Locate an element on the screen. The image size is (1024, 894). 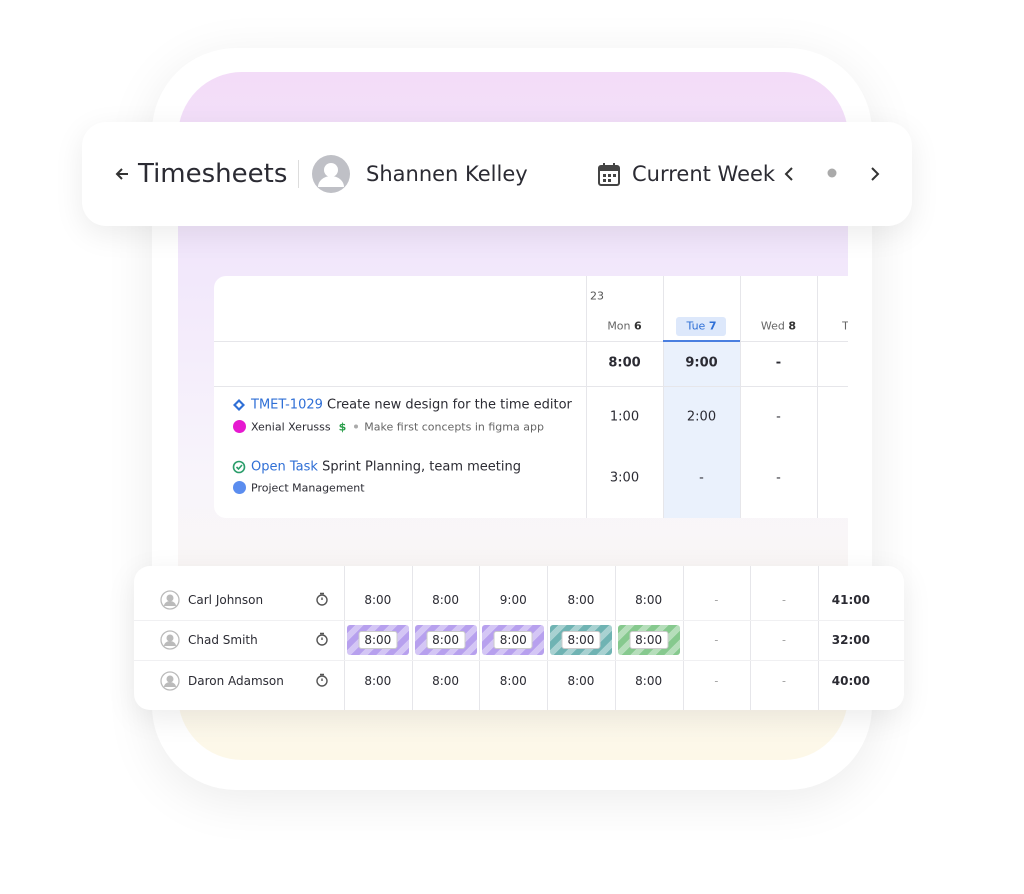
day-header: Mon 6 is located at coordinates (624, 326).